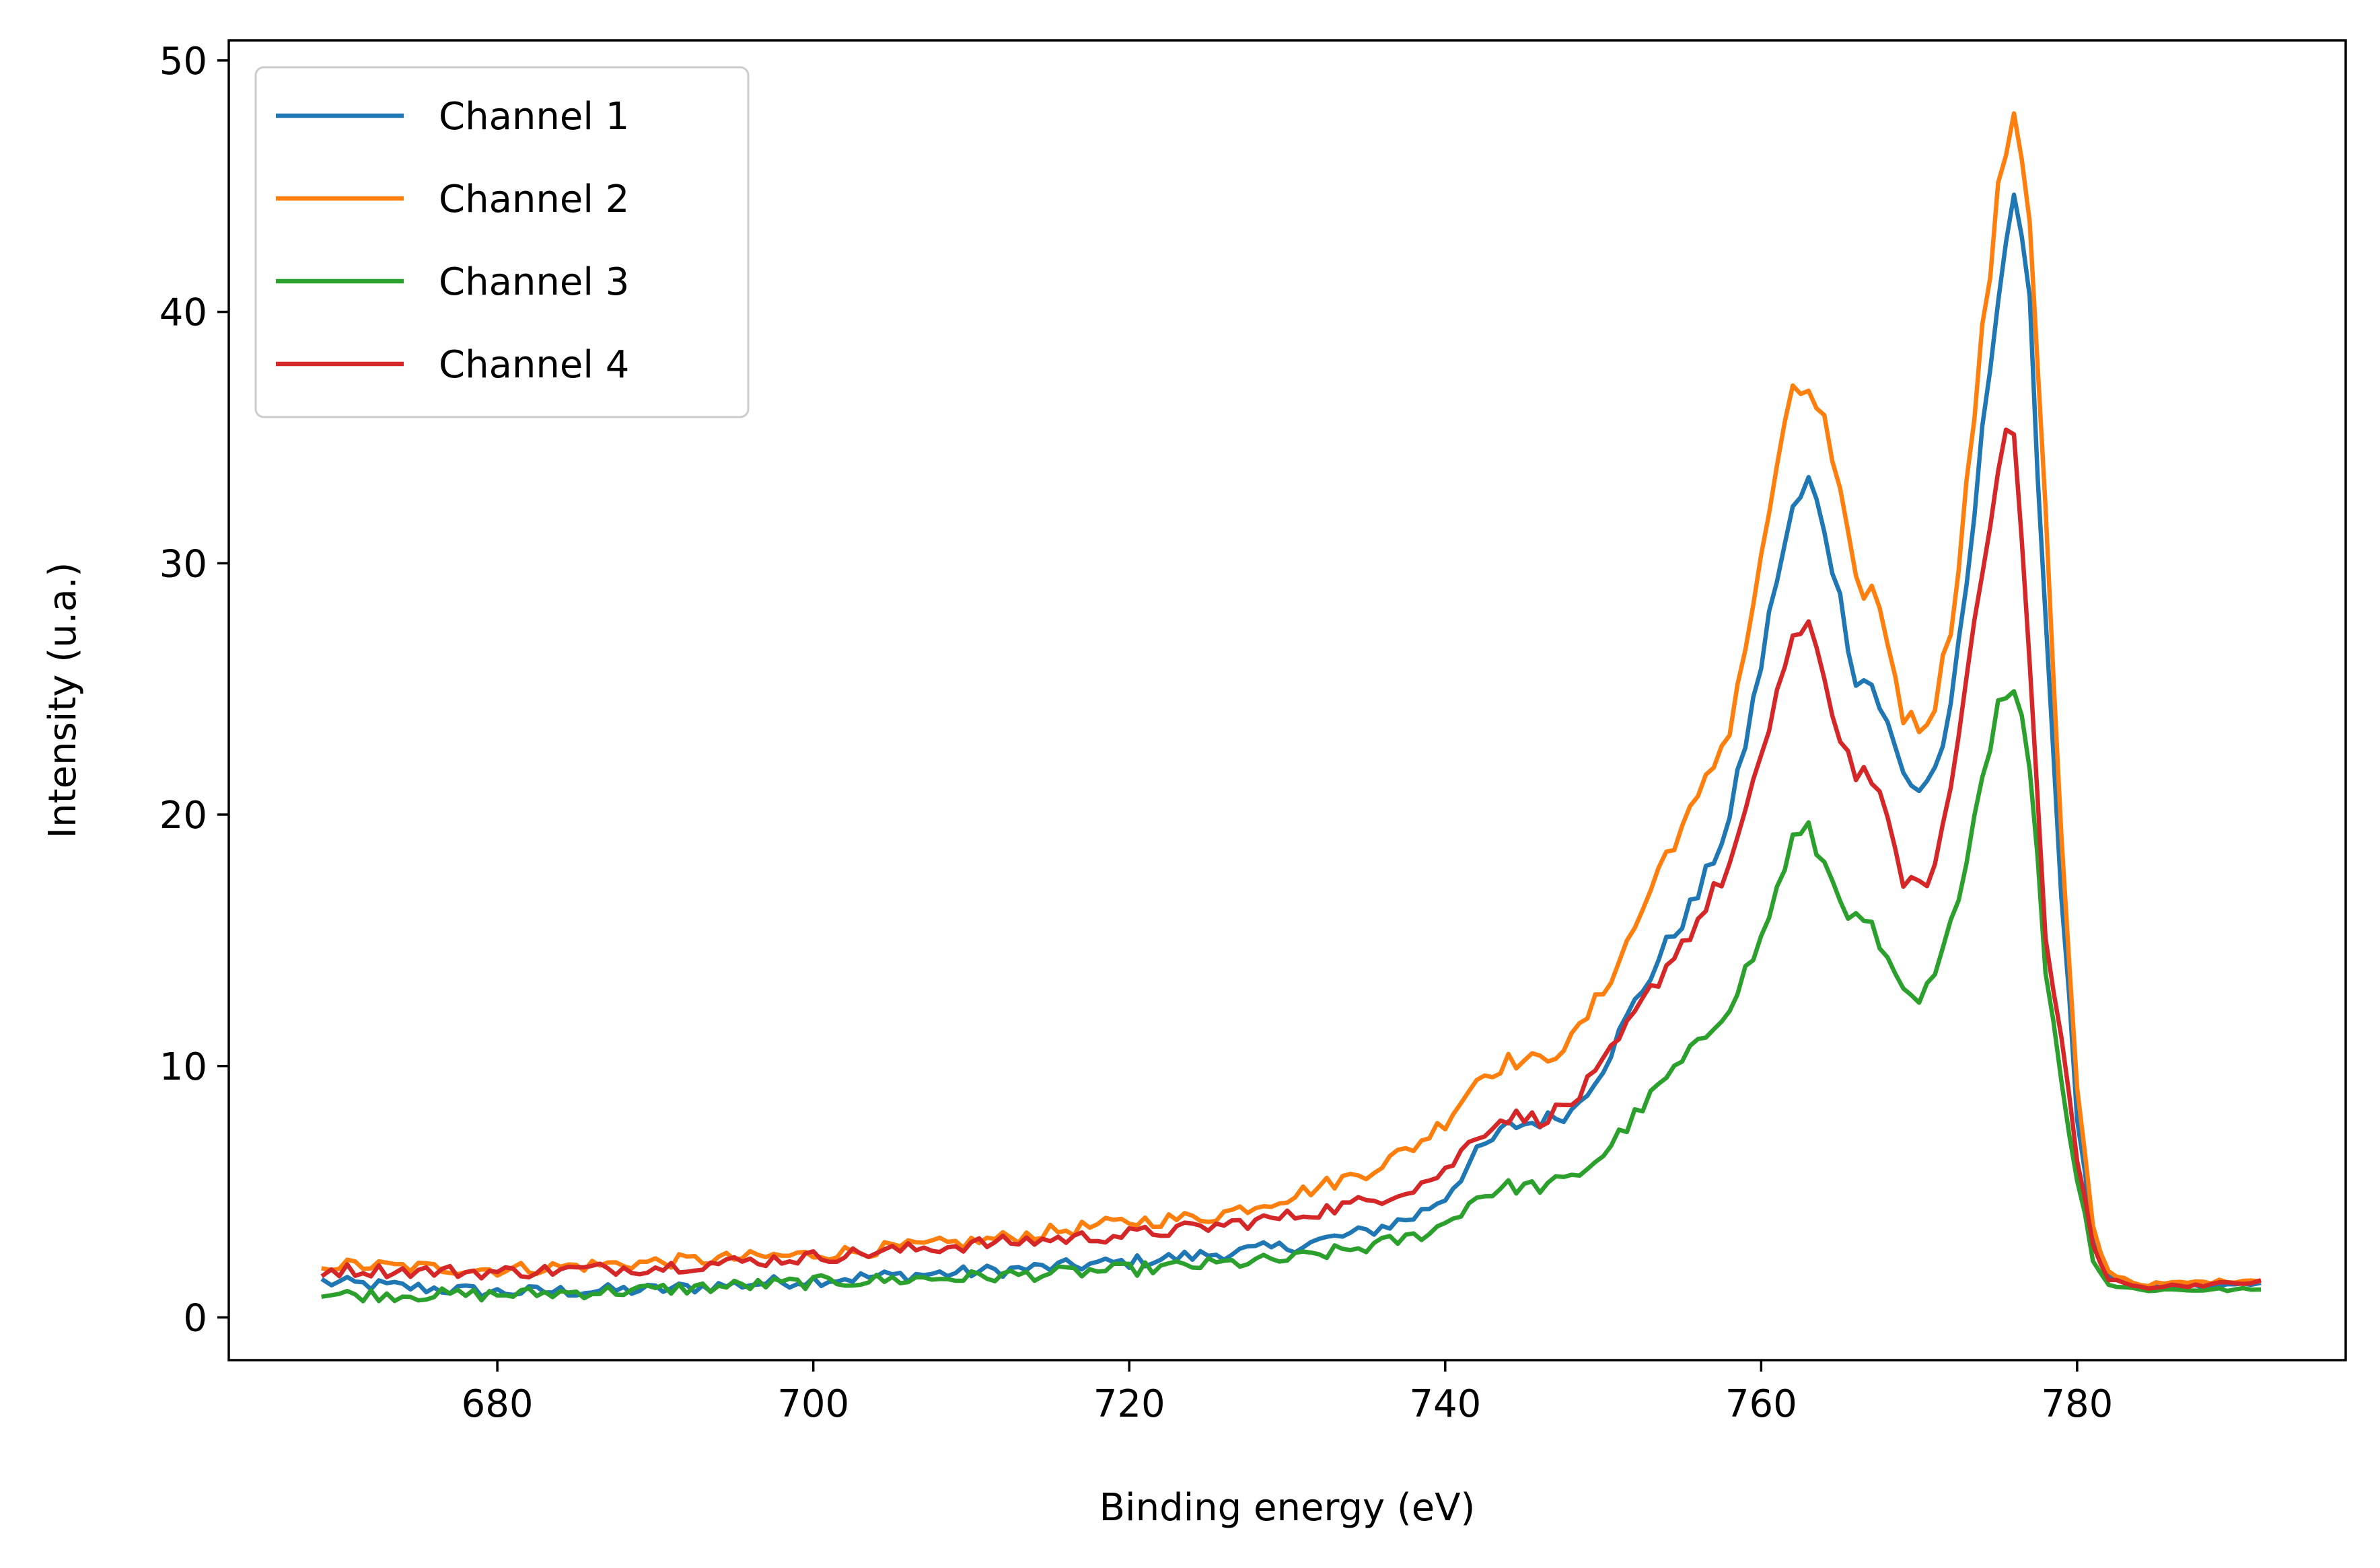 The height and width of the screenshot is (1568, 2380). Describe the element at coordinates (183, 564) in the screenshot. I see `y-tick-label: 30` at that location.